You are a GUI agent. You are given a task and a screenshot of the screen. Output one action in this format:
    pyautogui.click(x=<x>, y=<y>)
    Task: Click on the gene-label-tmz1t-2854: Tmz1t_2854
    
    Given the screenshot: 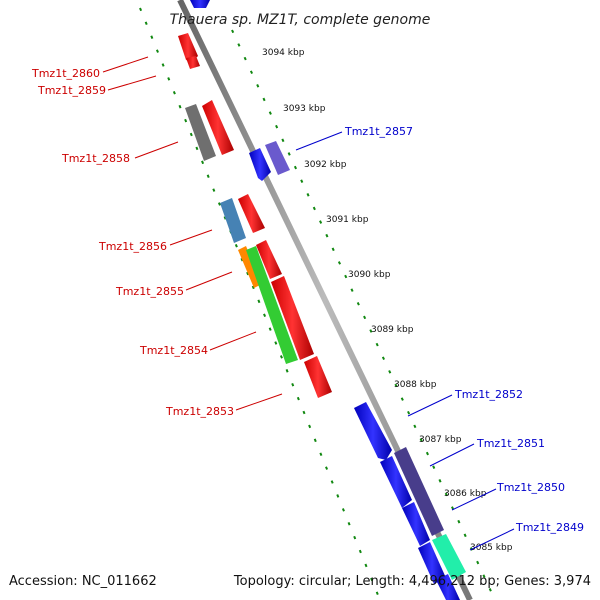 What is the action you would take?
    pyautogui.click(x=173, y=350)
    